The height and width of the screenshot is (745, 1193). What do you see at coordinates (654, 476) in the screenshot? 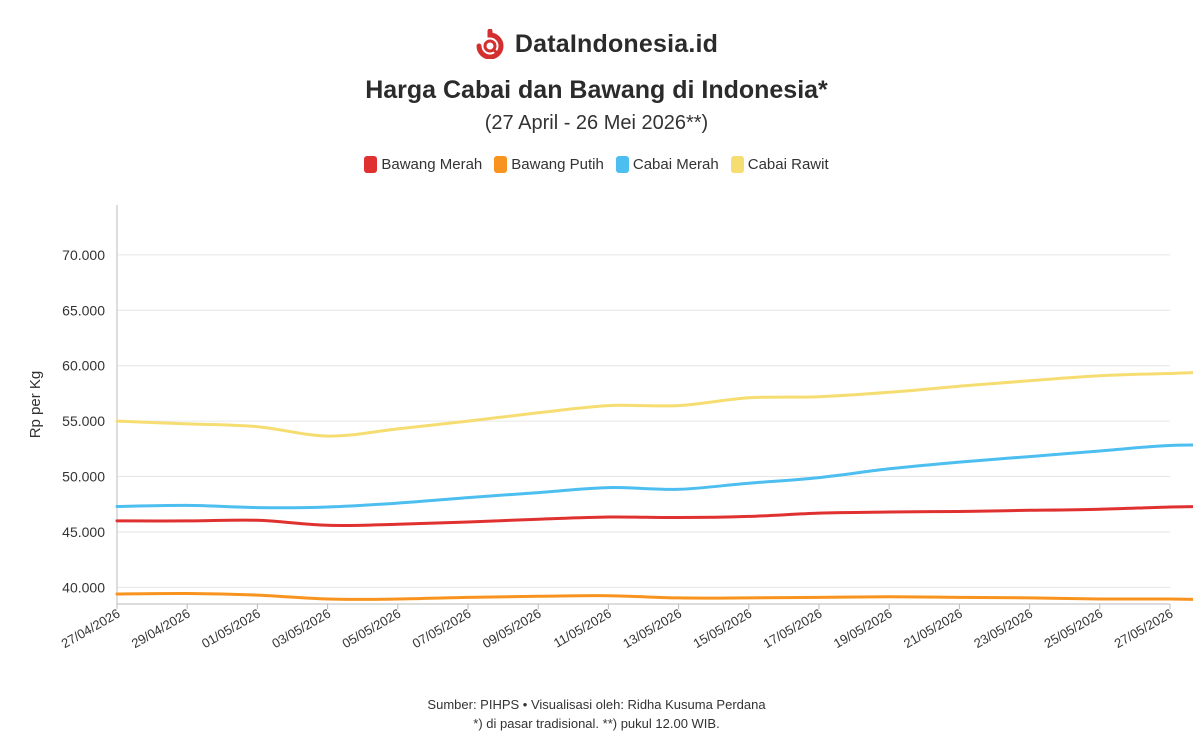
I see `series-line-cabai-merah` at bounding box center [654, 476].